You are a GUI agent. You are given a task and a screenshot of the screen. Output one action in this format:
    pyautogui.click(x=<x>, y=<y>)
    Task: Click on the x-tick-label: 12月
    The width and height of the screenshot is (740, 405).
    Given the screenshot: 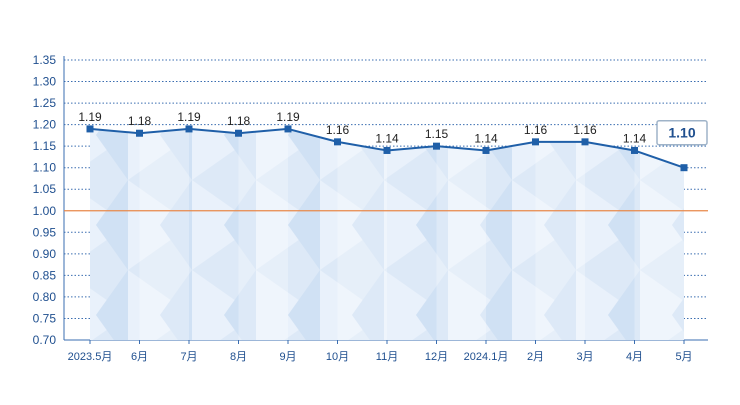 What is the action you would take?
    pyautogui.click(x=436, y=357)
    